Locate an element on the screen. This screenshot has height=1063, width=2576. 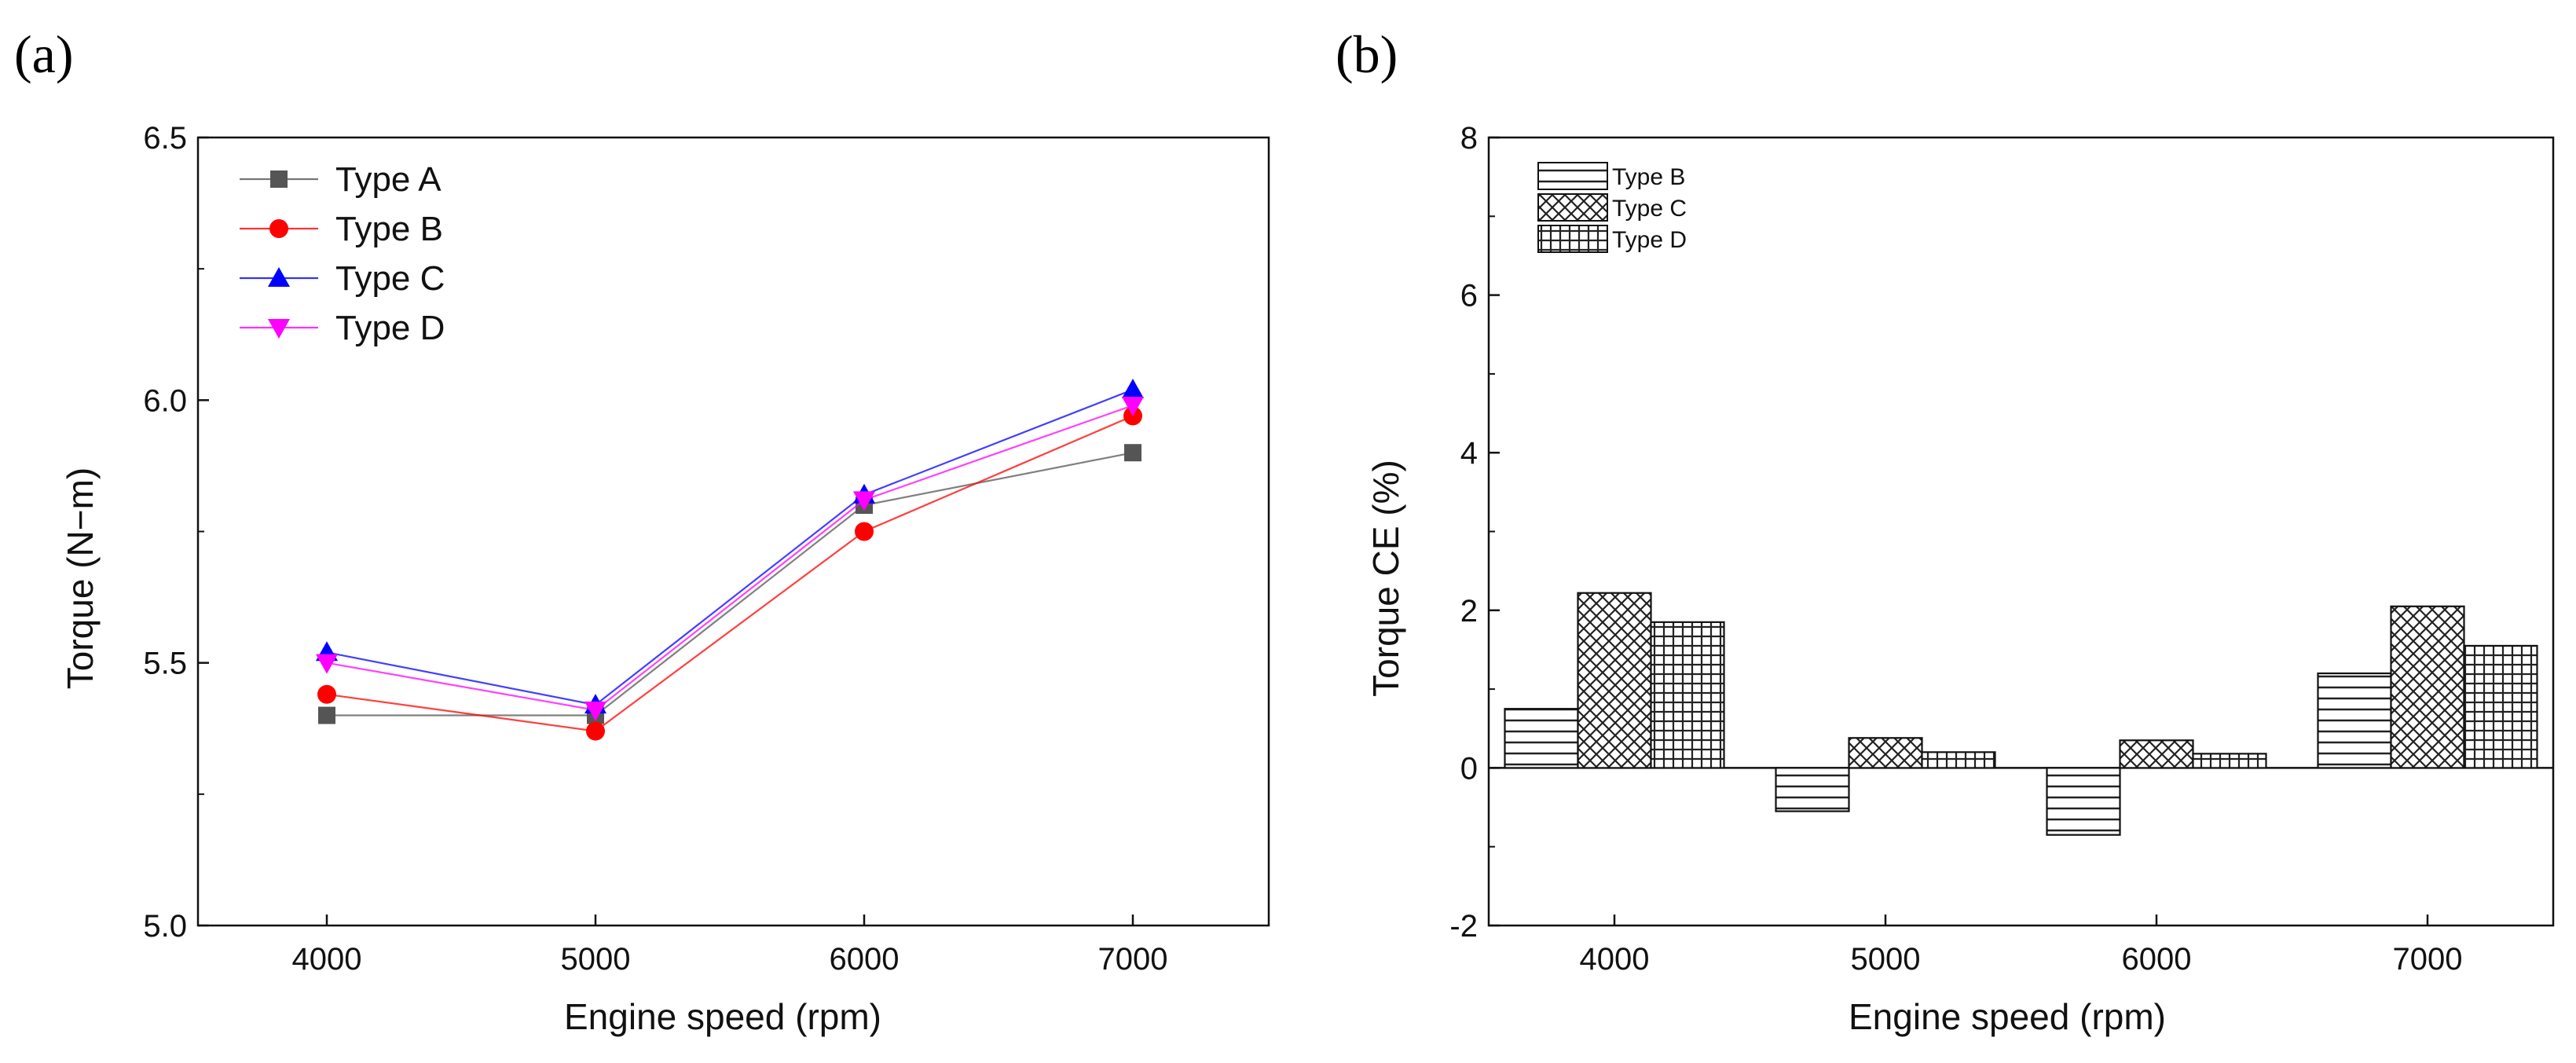
y-tick-label: 6.0 is located at coordinates (165, 400).